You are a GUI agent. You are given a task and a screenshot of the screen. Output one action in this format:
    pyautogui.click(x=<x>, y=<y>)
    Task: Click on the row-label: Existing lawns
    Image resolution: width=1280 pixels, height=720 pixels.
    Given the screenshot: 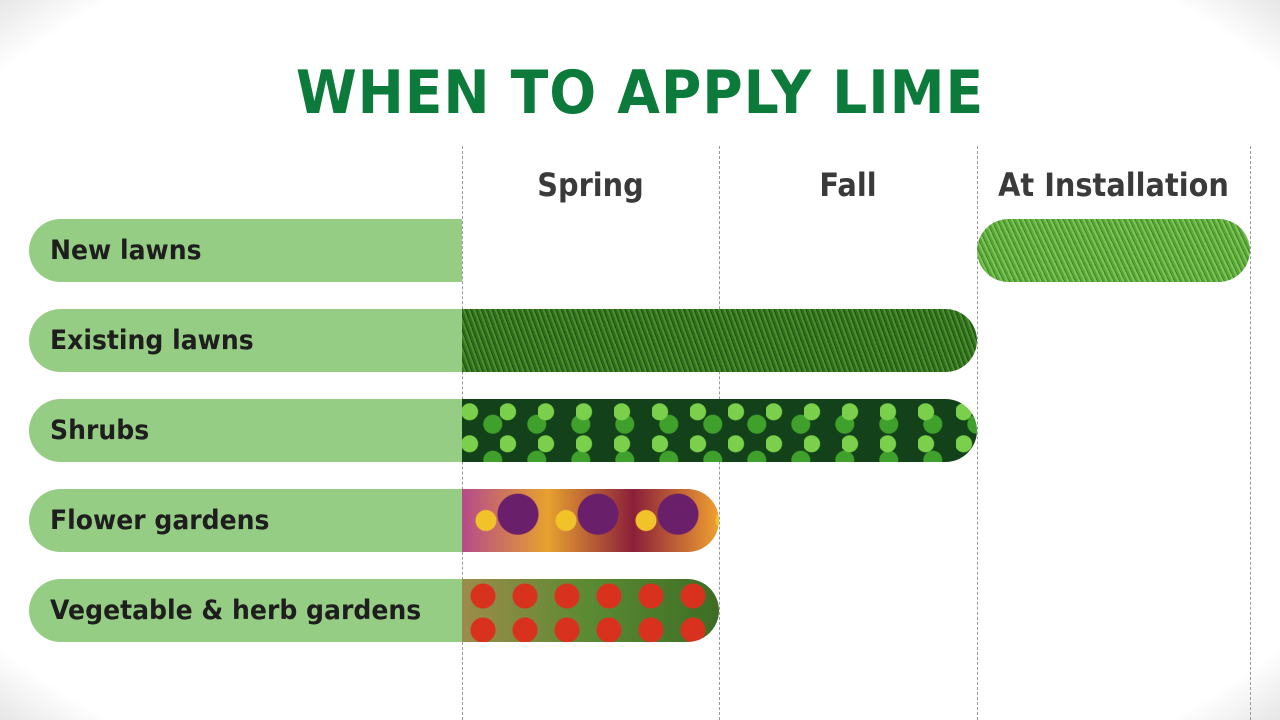 What is the action you would take?
    pyautogui.click(x=245, y=340)
    